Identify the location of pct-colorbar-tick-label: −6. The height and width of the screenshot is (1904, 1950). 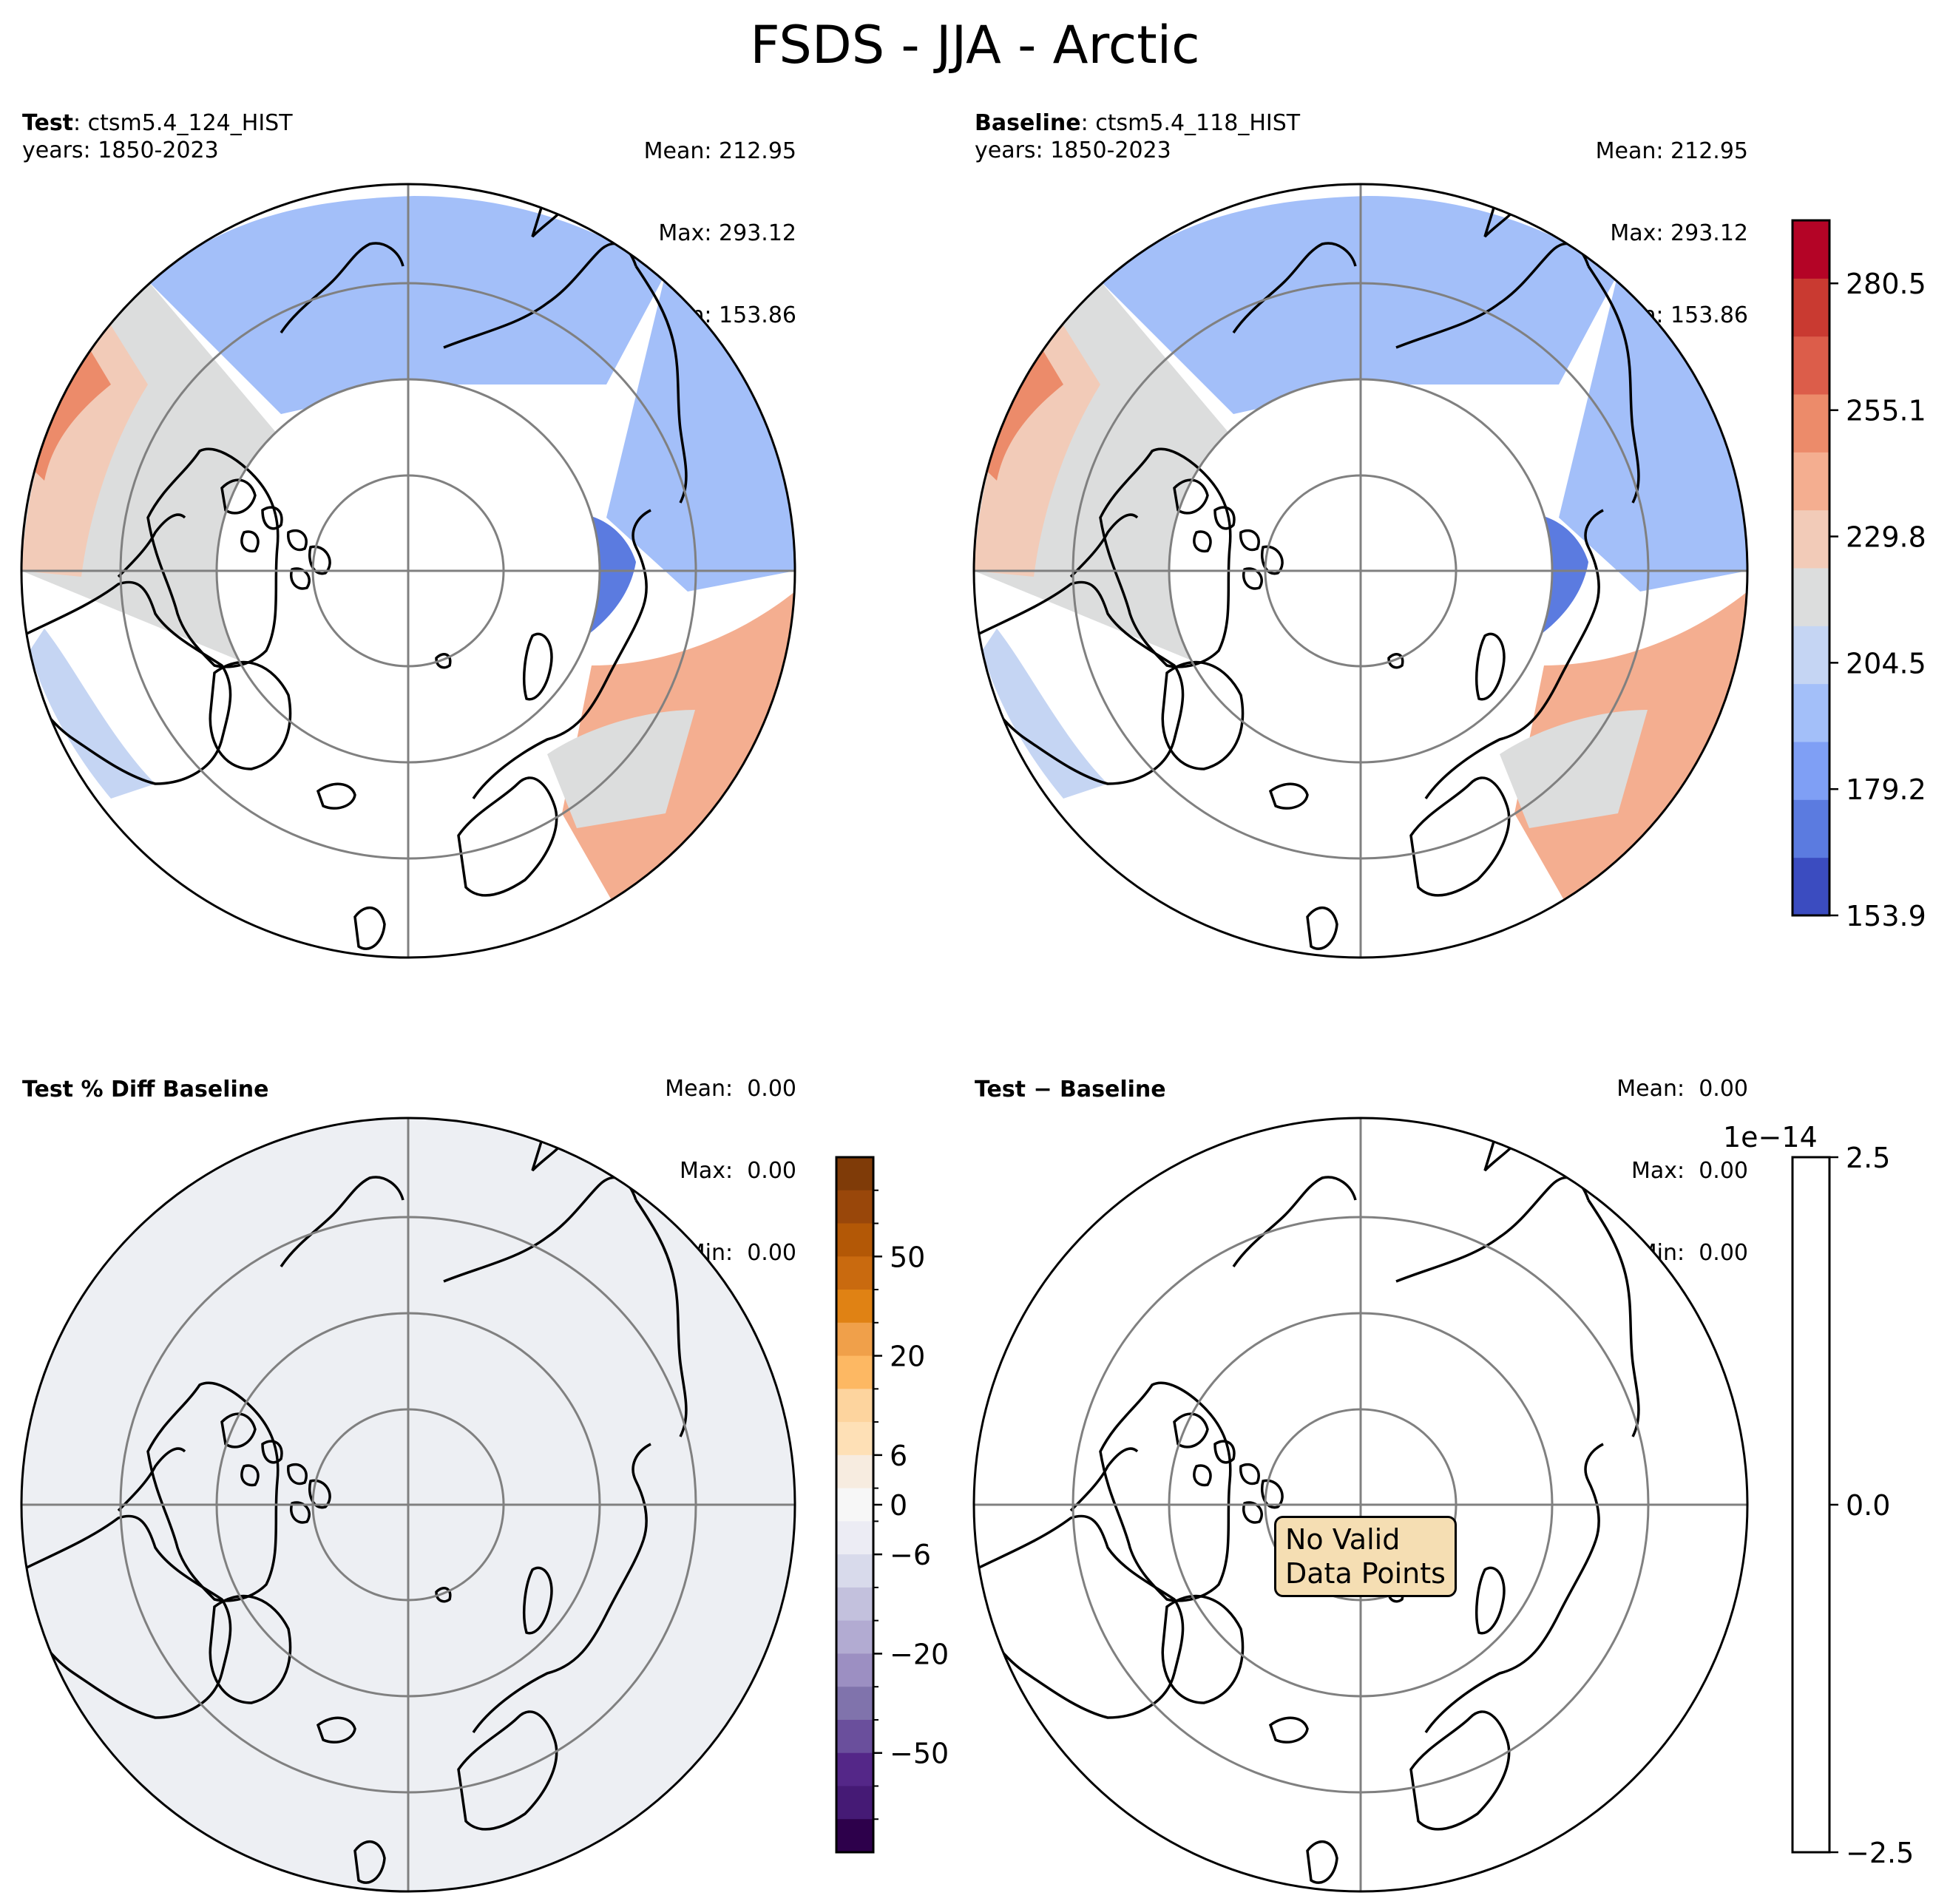
(910, 1555).